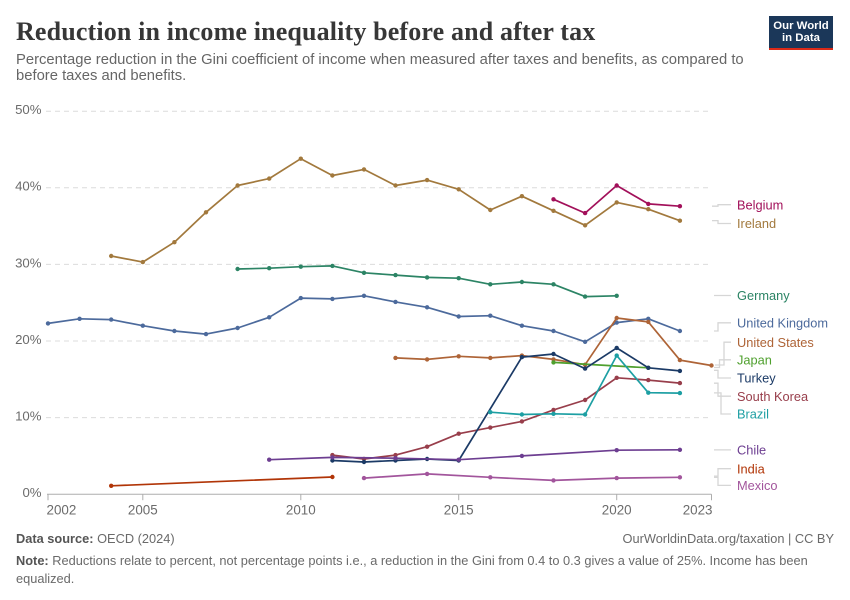  Describe the element at coordinates (143, 510) in the screenshot. I see `svg-text: 2005` at that location.